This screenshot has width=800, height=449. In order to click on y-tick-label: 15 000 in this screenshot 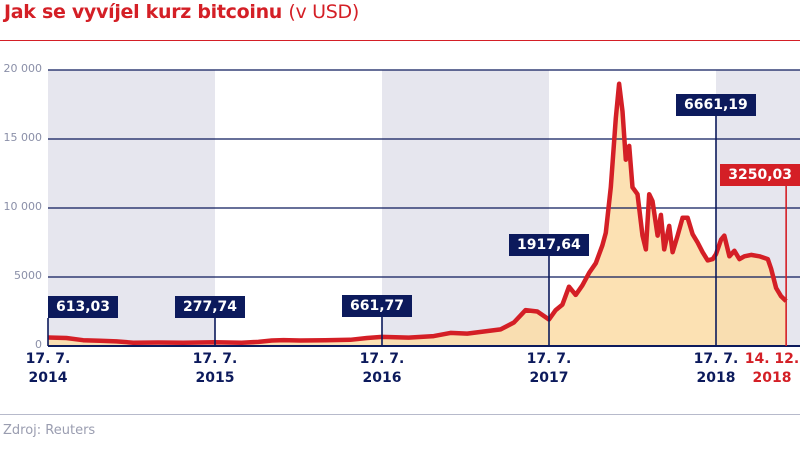, I will do `click(23, 137)`.